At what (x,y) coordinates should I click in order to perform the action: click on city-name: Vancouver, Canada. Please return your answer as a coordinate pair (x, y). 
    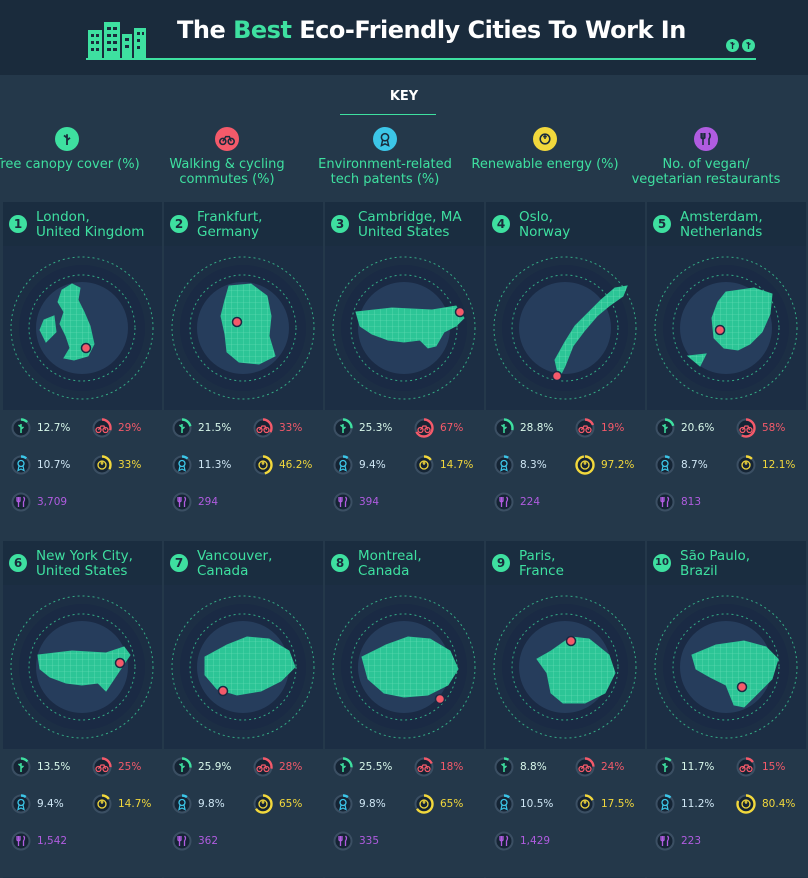
    Looking at the image, I should click on (234, 564).